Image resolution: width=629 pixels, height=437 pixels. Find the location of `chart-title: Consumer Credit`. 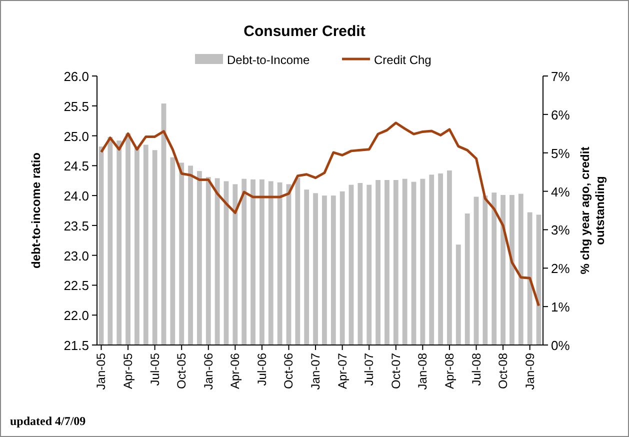

chart-title: Consumer Credit is located at coordinates (305, 31).